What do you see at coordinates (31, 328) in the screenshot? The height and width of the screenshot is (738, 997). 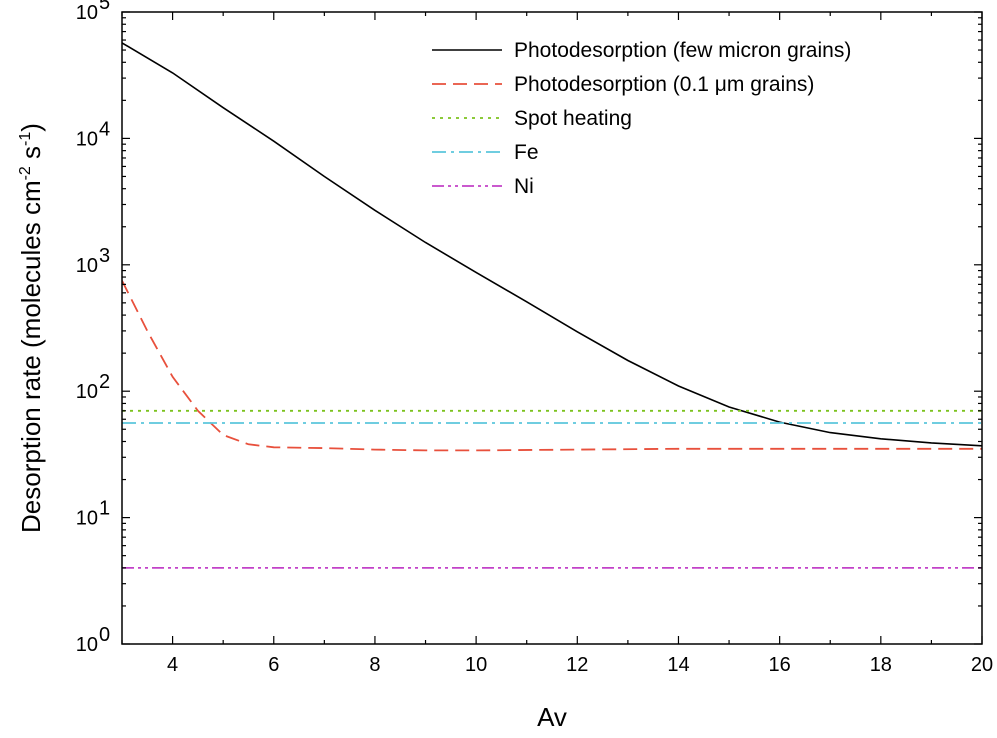 I see `y-axis-title: Desorption rate (molecules cm-2 s-1)` at bounding box center [31, 328].